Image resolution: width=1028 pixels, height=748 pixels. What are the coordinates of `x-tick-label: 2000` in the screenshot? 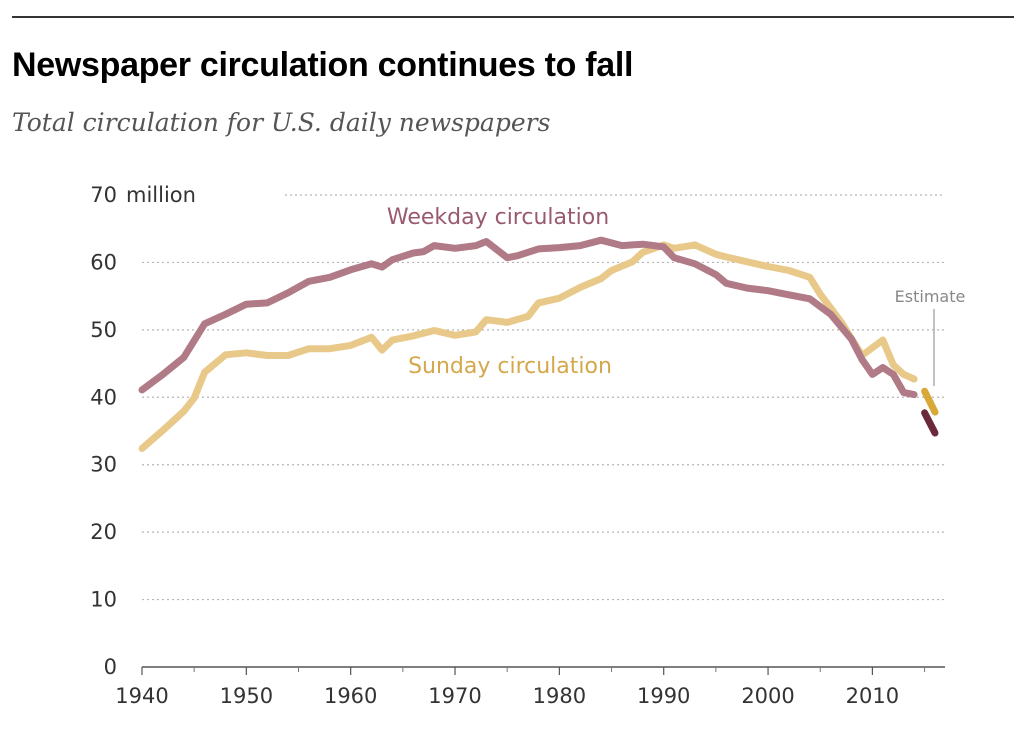 It's located at (767, 696).